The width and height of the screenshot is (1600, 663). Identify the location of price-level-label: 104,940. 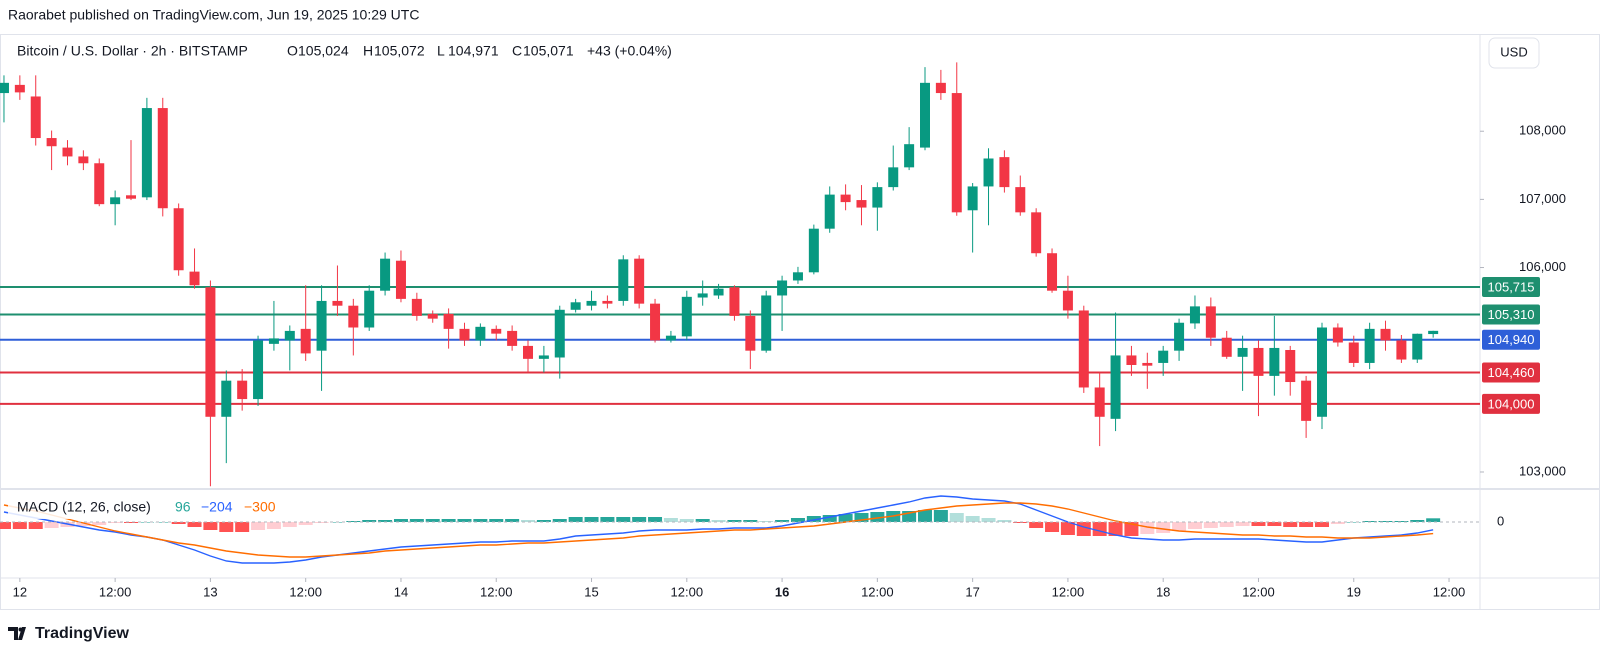
(1511, 339).